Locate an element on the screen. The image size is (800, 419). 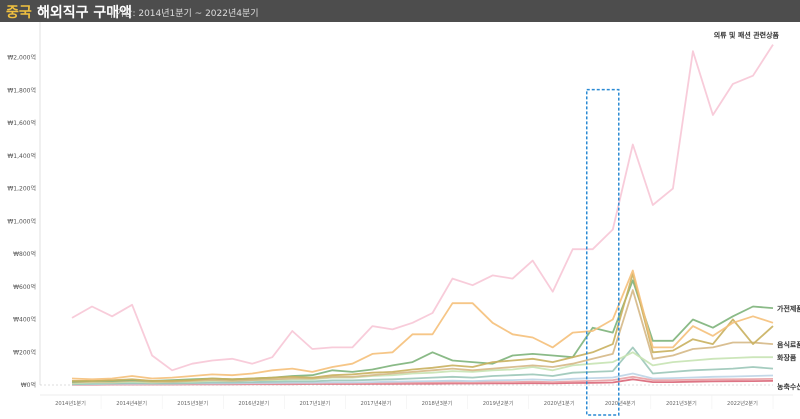
x-tick-label: 2017년1분기 is located at coordinates (314, 403).